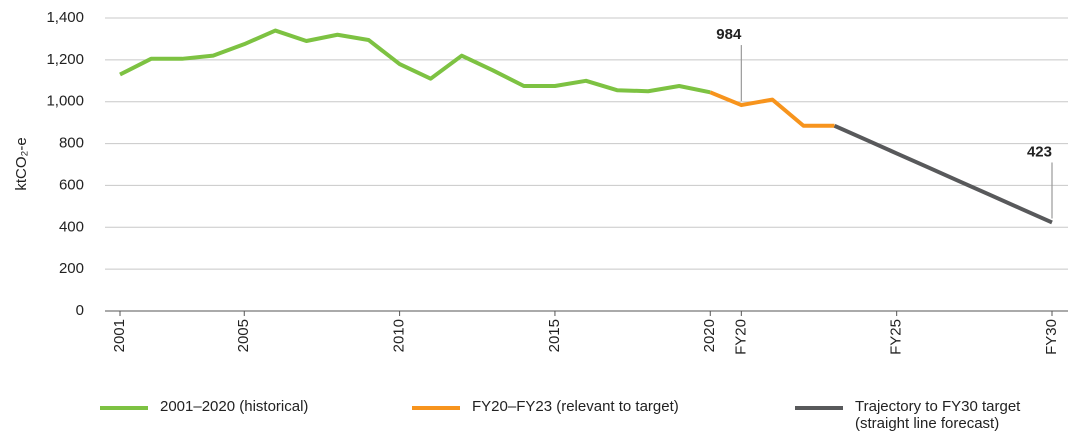 This screenshot has height=446, width=1070. What do you see at coordinates (65, 59) in the screenshot?
I see `y-tick-label: 1,200` at bounding box center [65, 59].